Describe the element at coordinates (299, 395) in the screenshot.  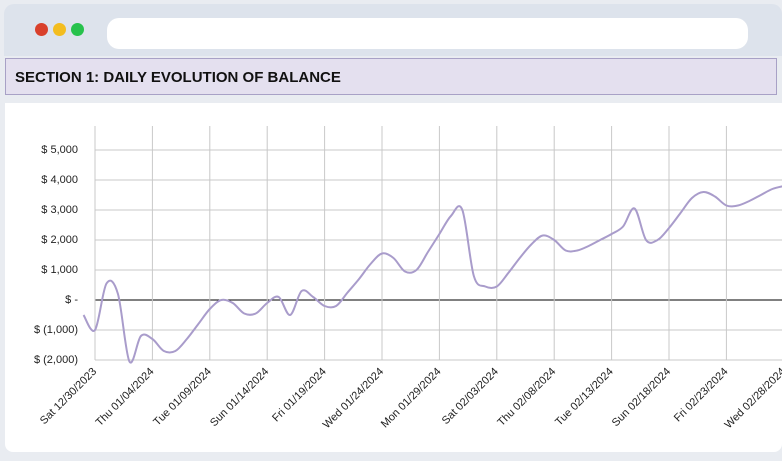
I see `x-tick-label: Fri 01/19/2024` at that location.